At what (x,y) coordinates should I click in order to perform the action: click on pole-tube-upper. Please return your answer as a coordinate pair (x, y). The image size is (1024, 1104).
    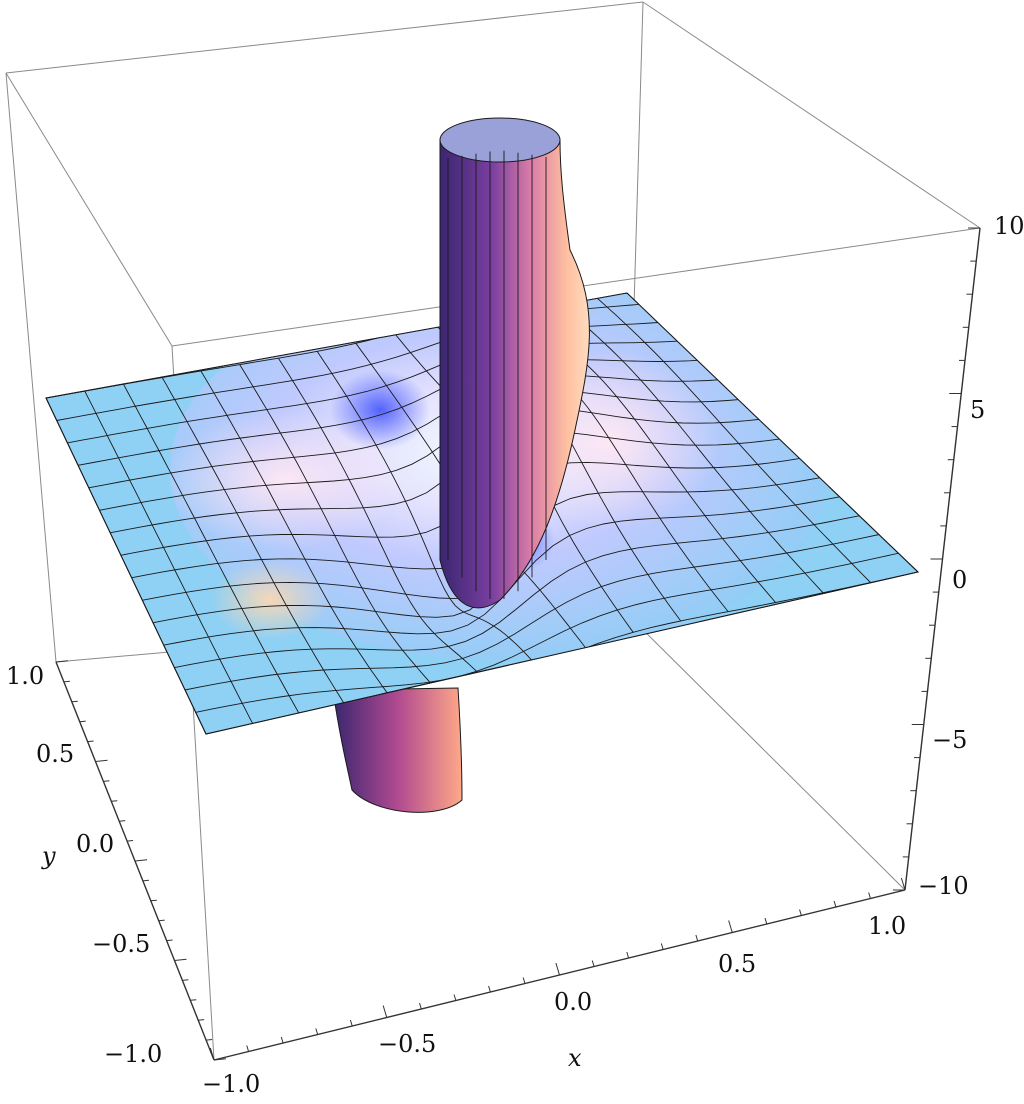
    Looking at the image, I should click on (514, 363).